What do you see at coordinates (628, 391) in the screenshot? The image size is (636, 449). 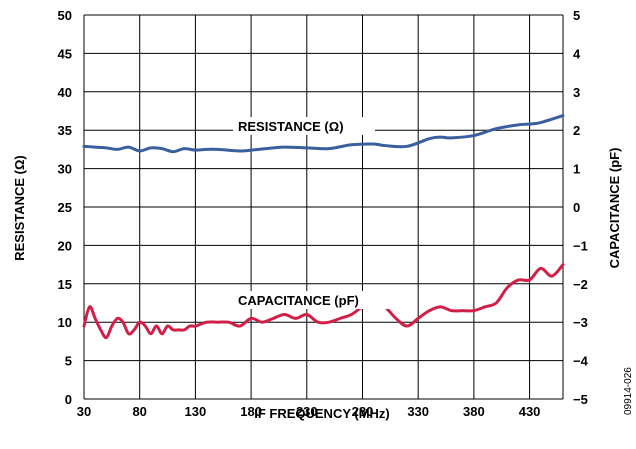 I see `figure-code: 09914-026` at bounding box center [628, 391].